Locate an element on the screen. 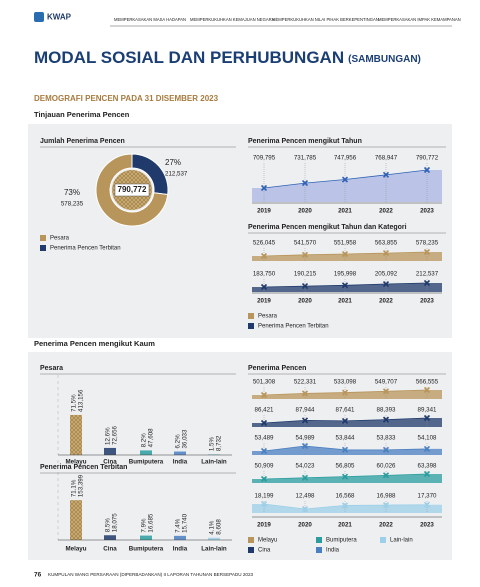  logo: KWAP is located at coordinates (59, 17).